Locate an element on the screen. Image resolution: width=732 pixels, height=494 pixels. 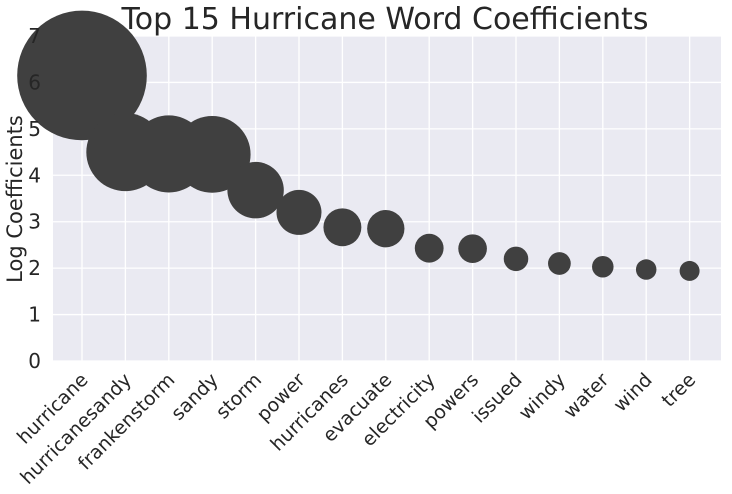
data-point-powers is located at coordinates (472, 248).